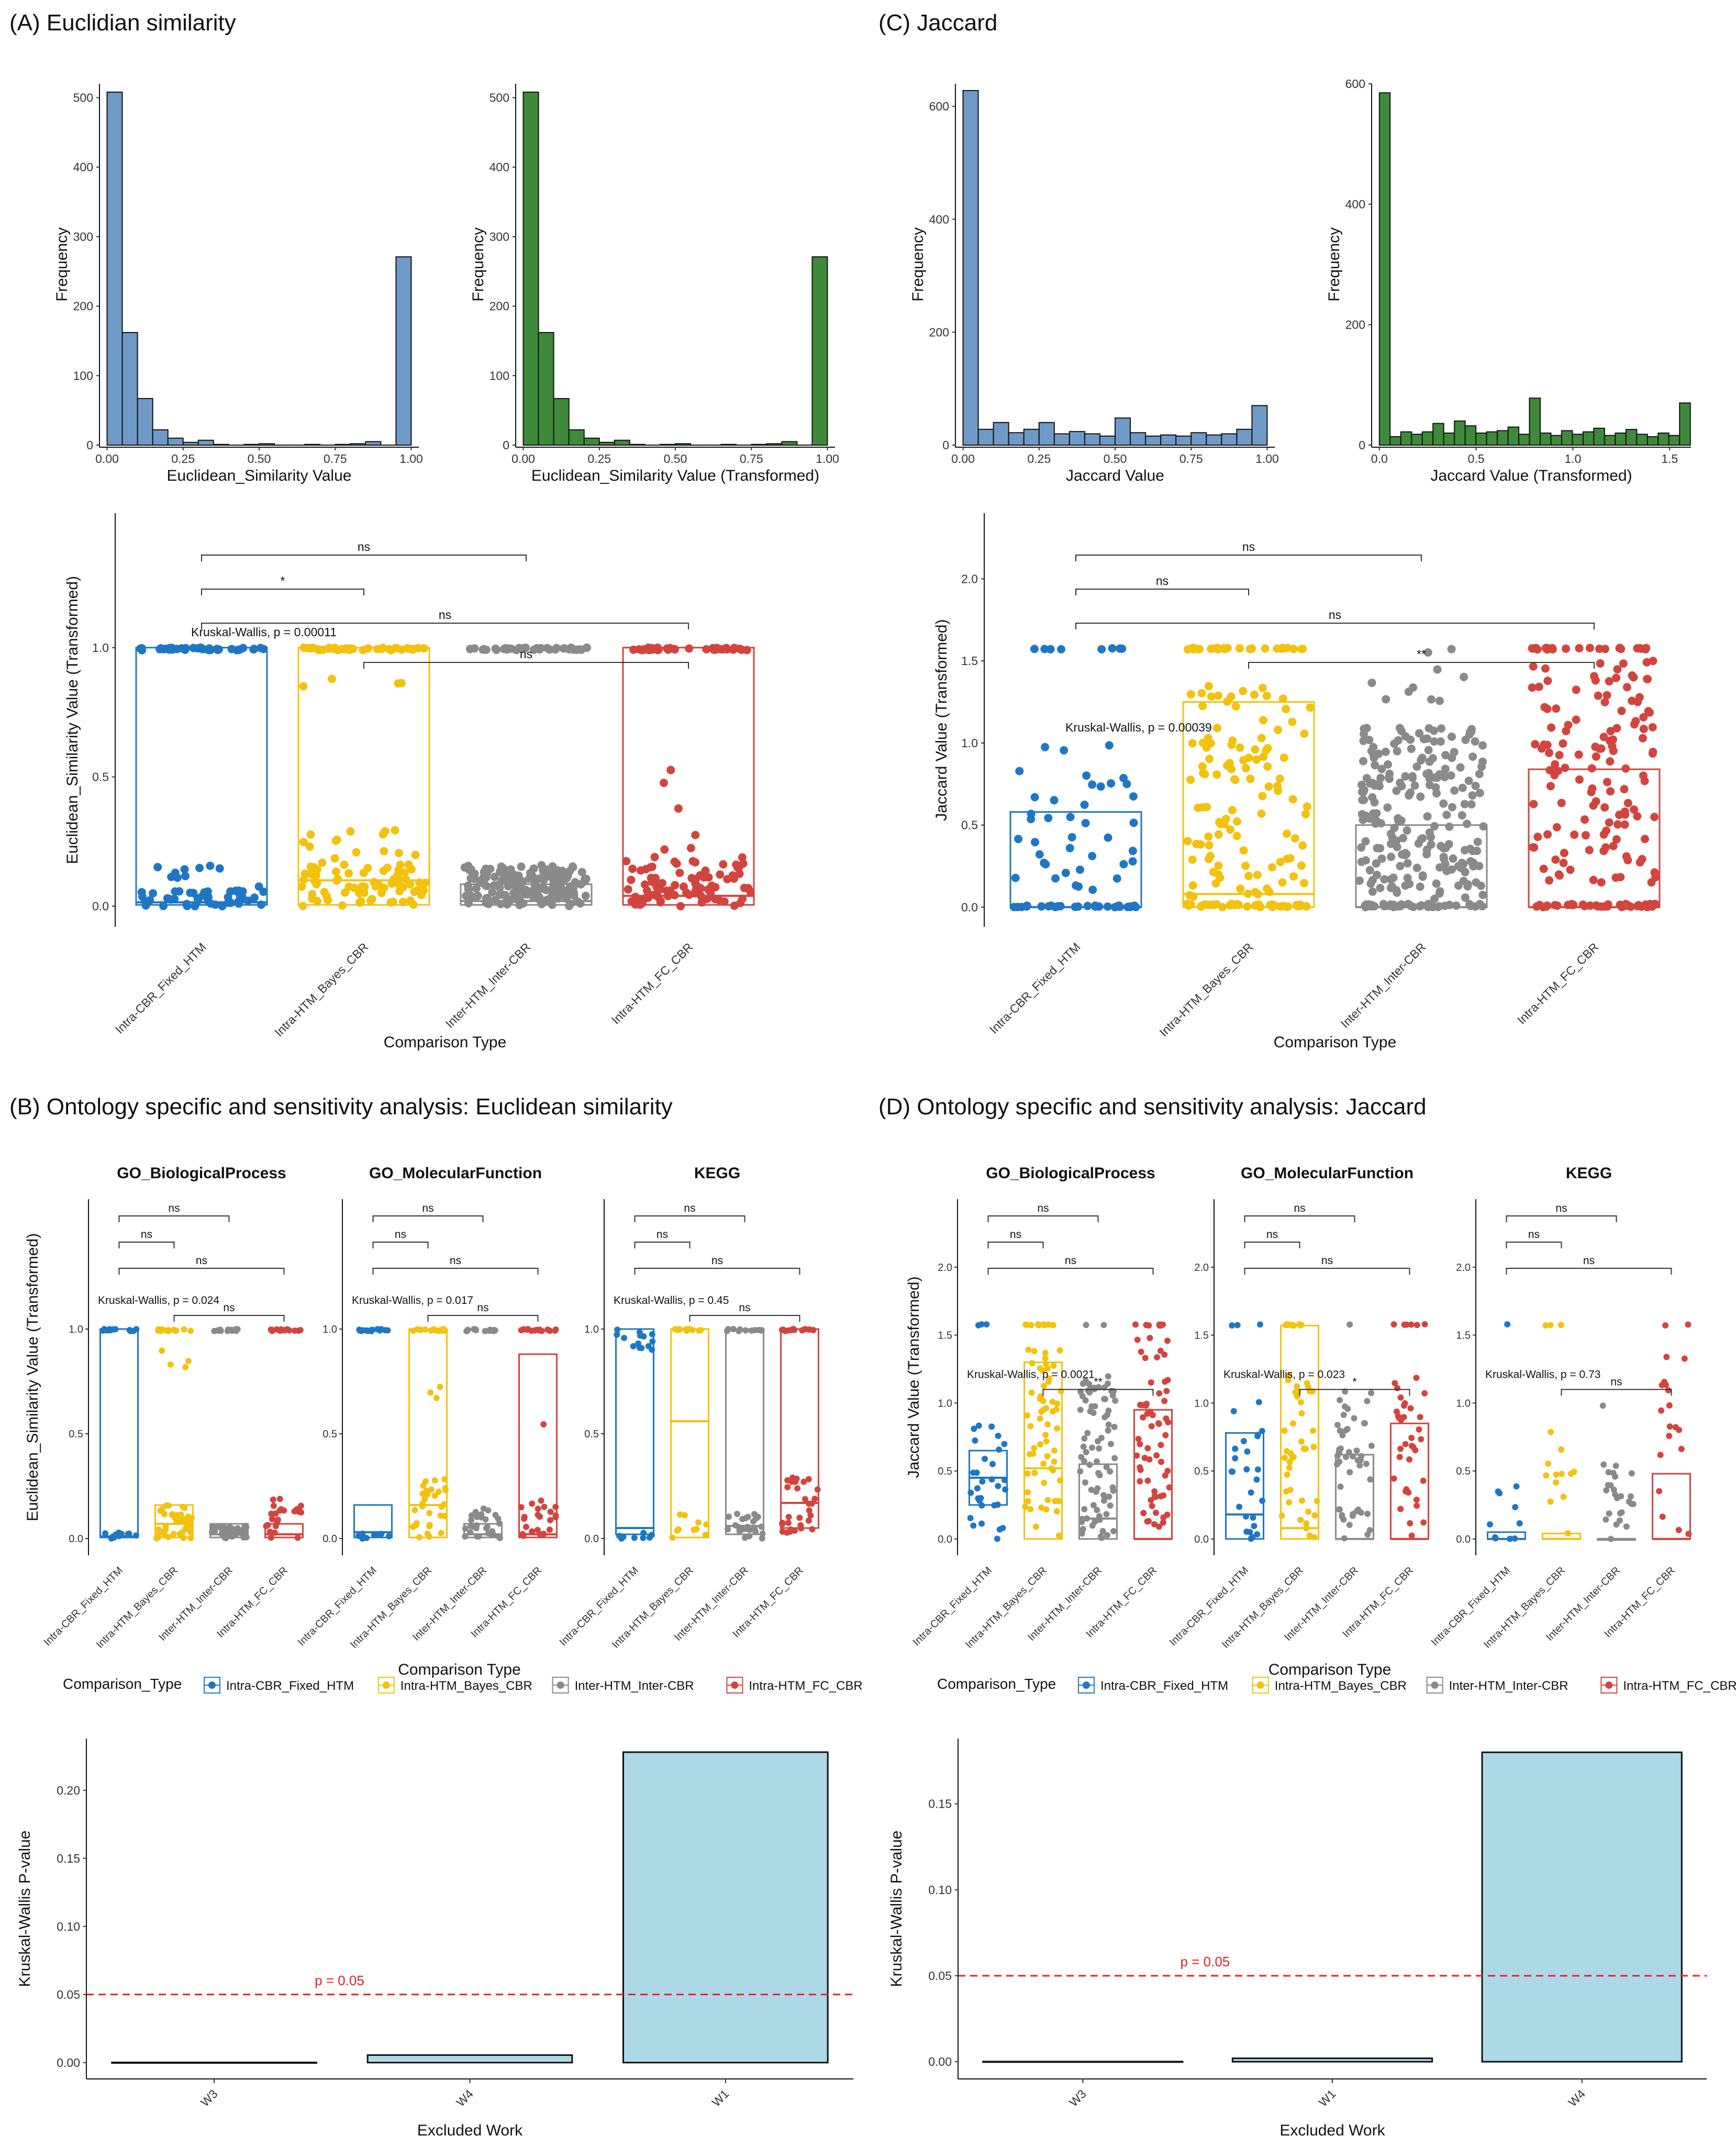  Describe the element at coordinates (122, 23) in the screenshot. I see `panel-title-a: (A) Euclidian similarity` at that location.